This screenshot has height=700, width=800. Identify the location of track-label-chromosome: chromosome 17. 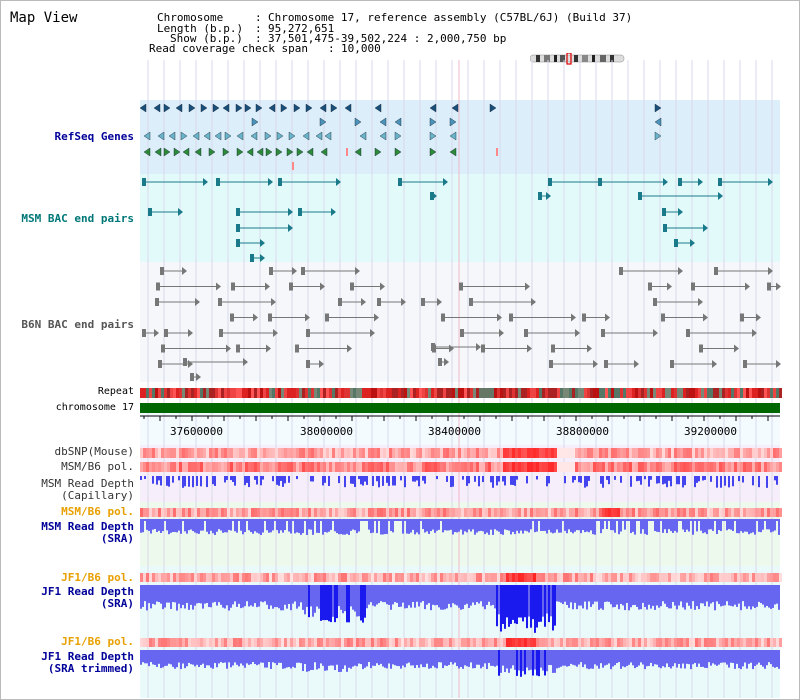
(94, 407).